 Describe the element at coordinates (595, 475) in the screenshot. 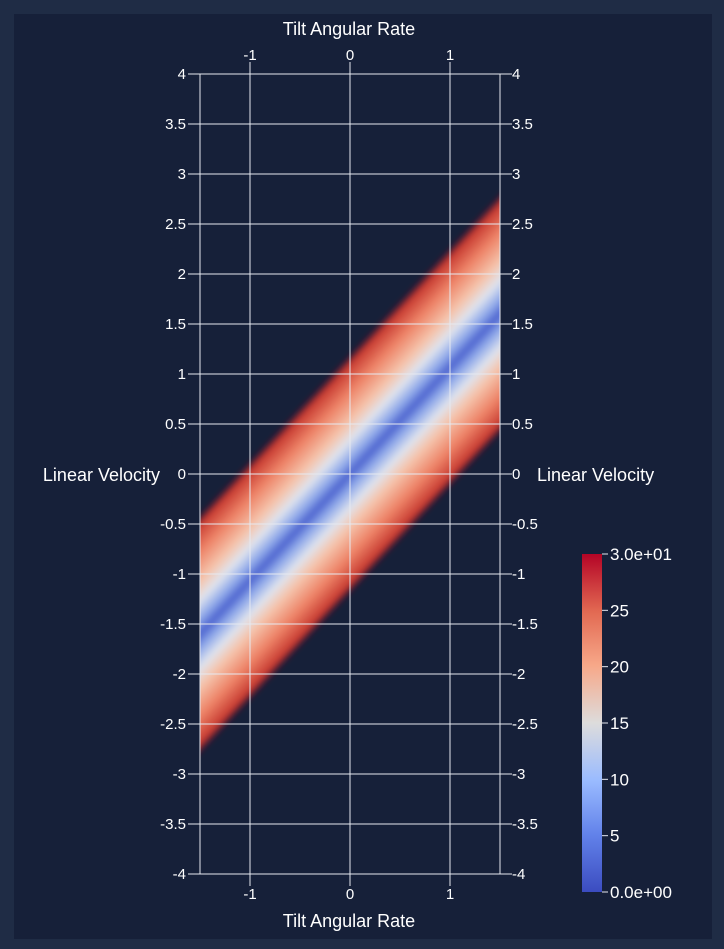

I see `y-axis-title-right: Linear Velocity` at that location.